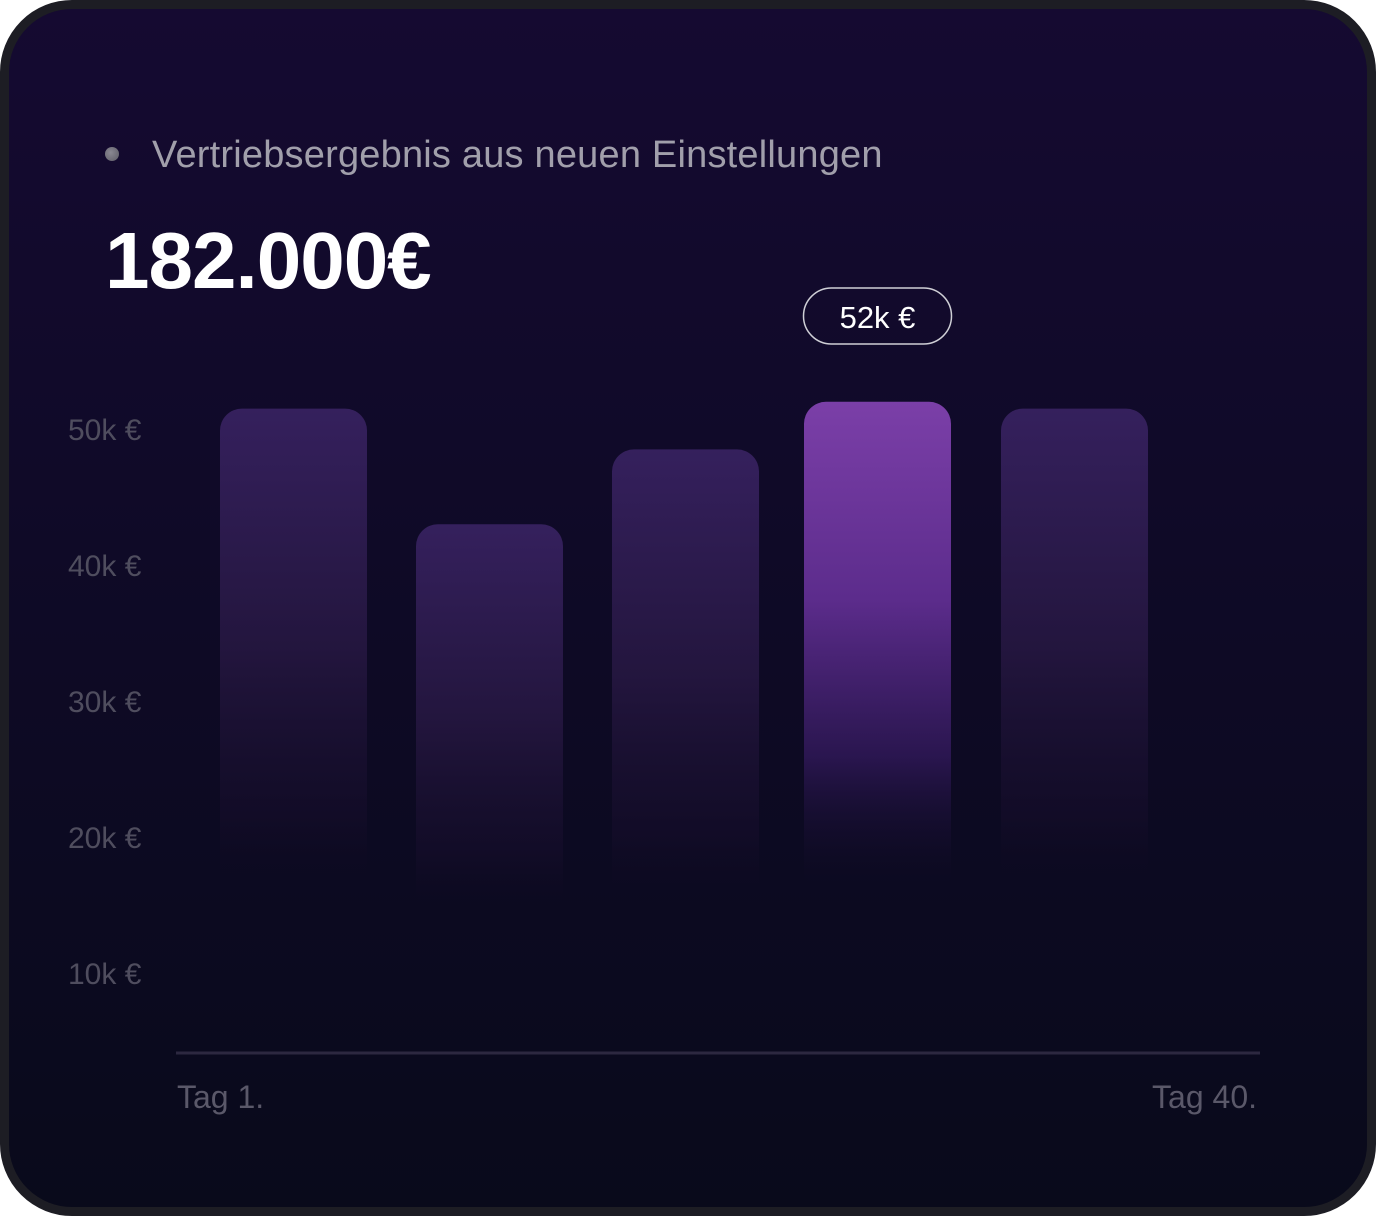  What do you see at coordinates (220, 1097) in the screenshot?
I see `x-tick-label-start: Tag 1.` at bounding box center [220, 1097].